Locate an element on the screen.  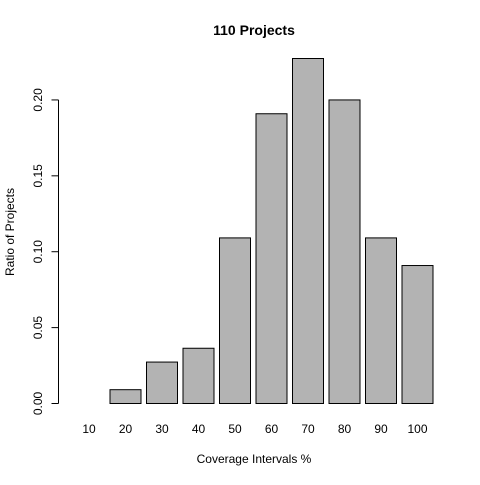
x-tick-label: 30 is located at coordinates (162, 429).